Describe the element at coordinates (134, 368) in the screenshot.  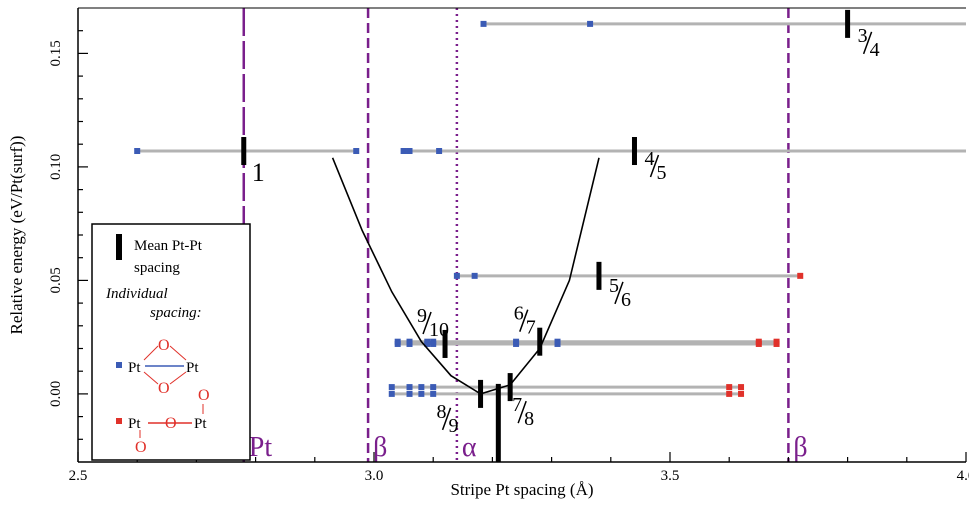
I see `legend-pt-left-blue: Pt` at that location.